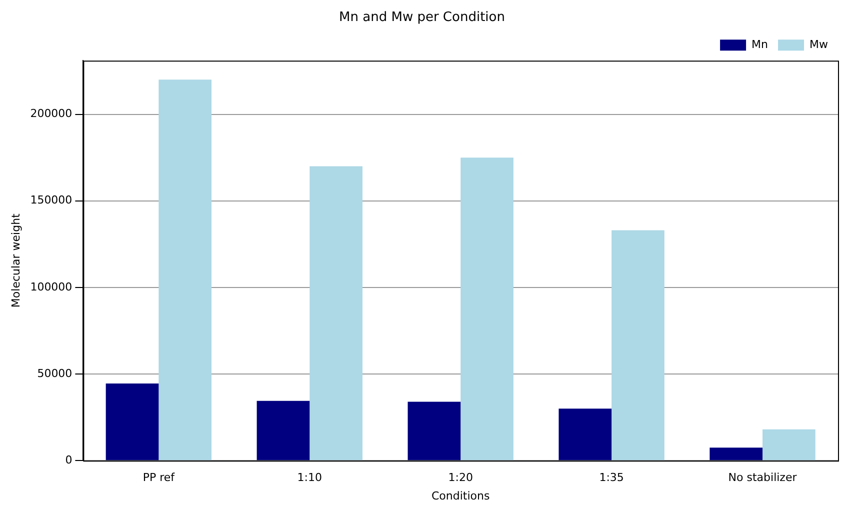 The width and height of the screenshot is (846, 511). What do you see at coordinates (51, 287) in the screenshot?
I see `y-tick-label: 100000` at bounding box center [51, 287].